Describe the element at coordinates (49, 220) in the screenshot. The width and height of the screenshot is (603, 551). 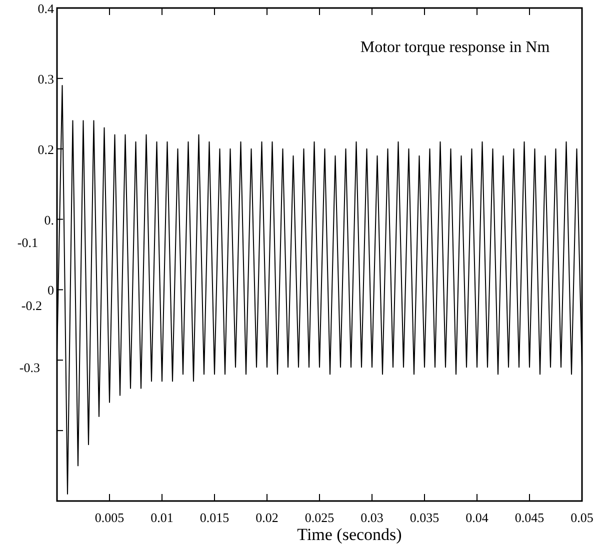
I see `y-tick-label: 0.` at that location.